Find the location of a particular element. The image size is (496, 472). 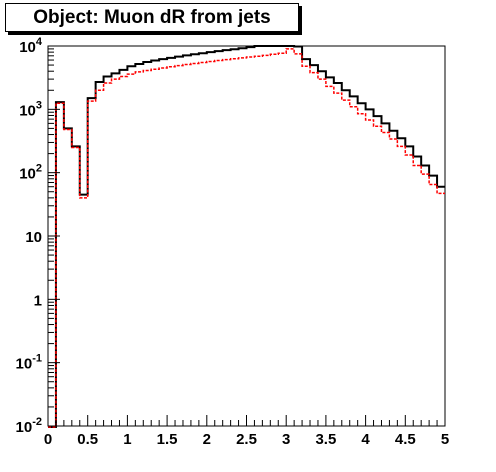

y-tick-label: 10 is located at coordinates (33, 237).